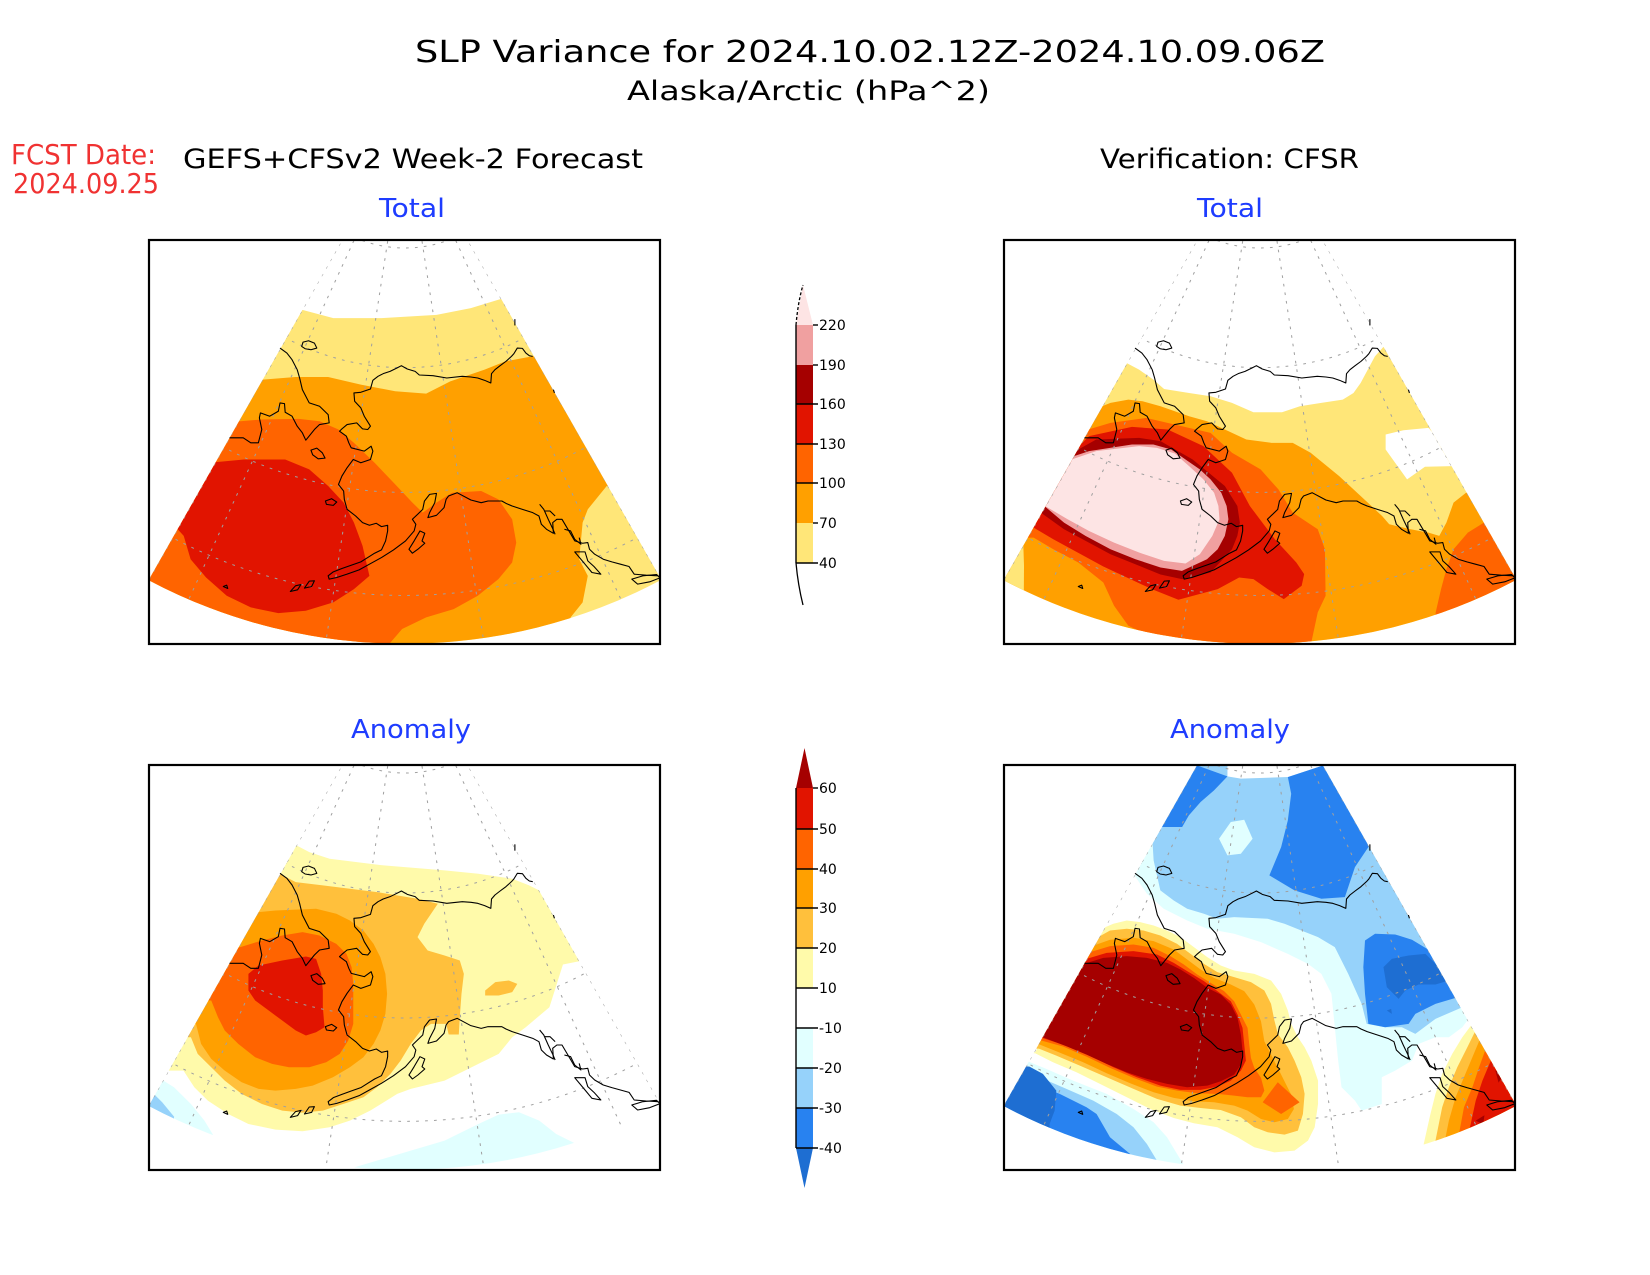 This screenshot has height=1275, width=1650. I want to click on colorbar-anomaly-bin-minus40-minus30, so click(804, 1128).